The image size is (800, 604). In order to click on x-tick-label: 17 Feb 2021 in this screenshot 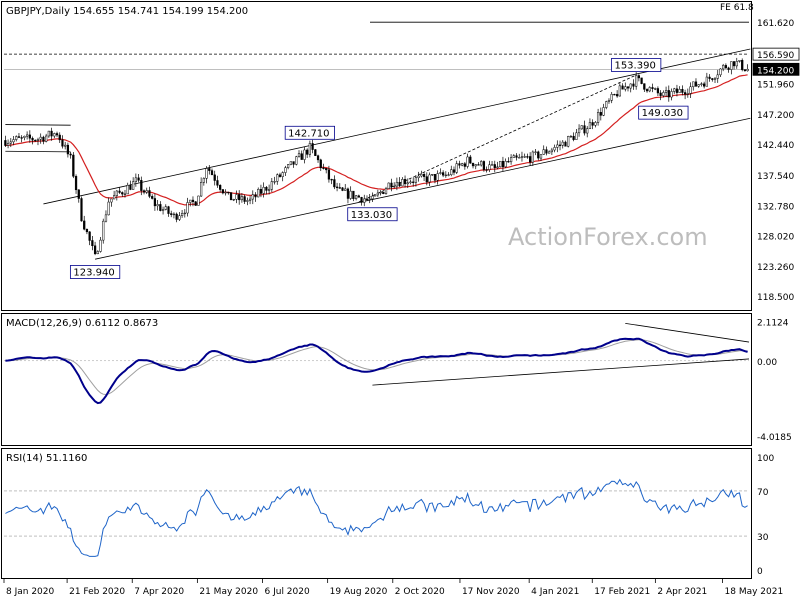, I will do `click(622, 592)`.